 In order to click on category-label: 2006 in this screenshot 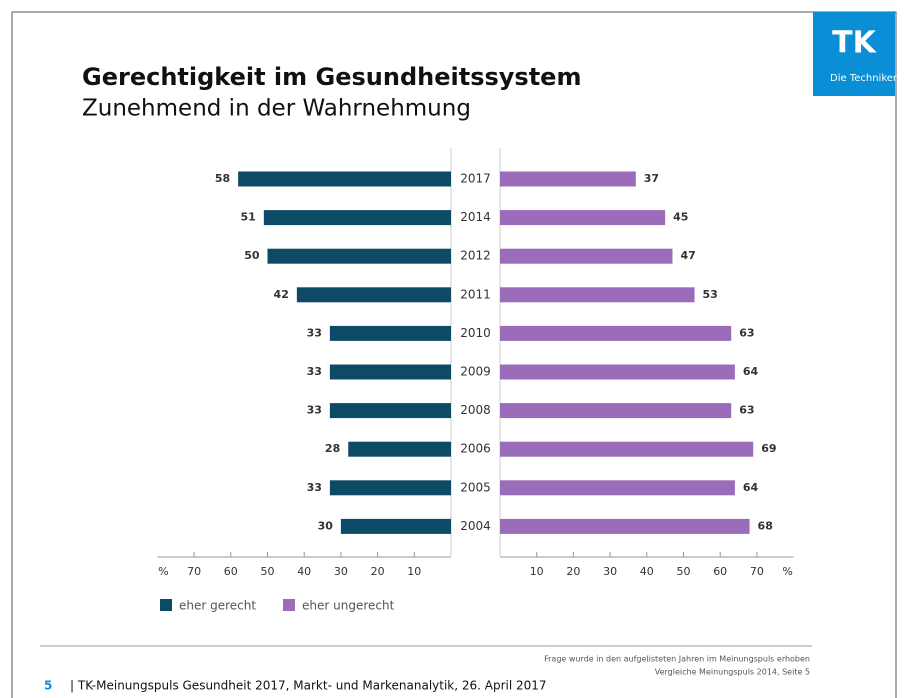, I will do `click(475, 449)`.